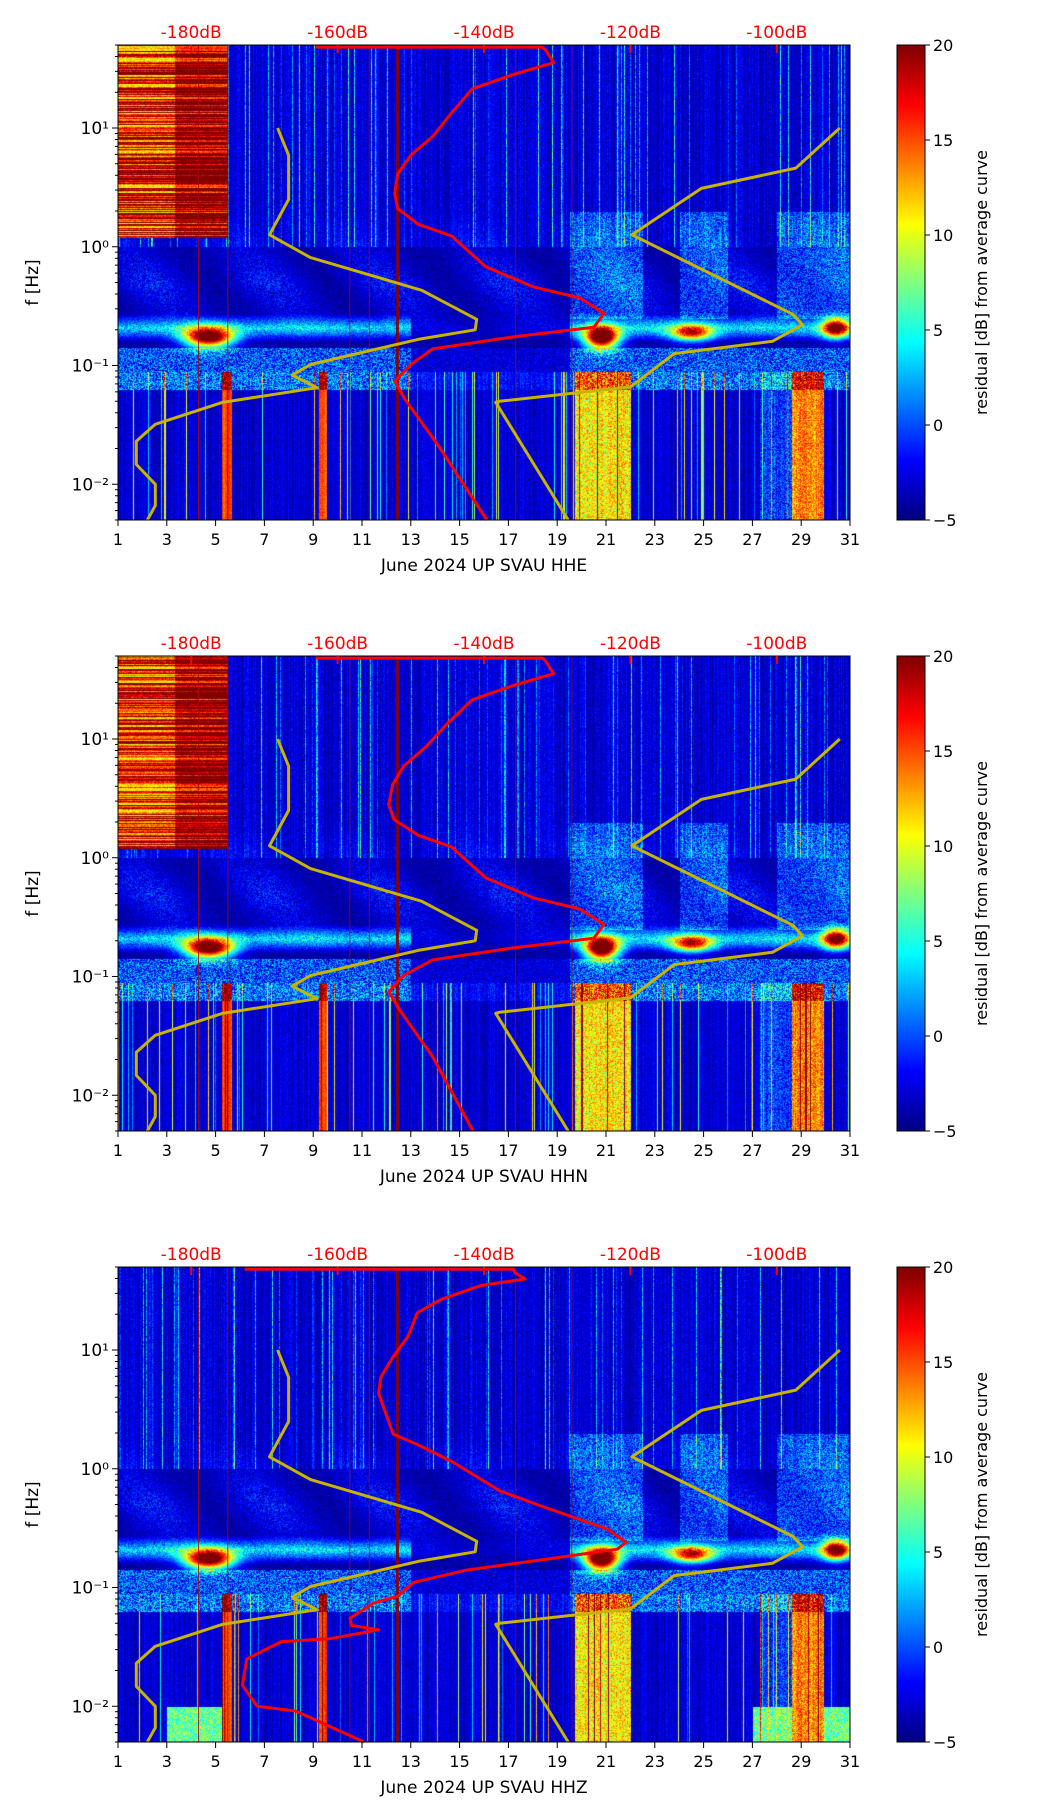 This screenshot has height=1806, width=1052. I want to click on x-axis-label: June 2024 UP SVAU HHE, so click(483, 566).